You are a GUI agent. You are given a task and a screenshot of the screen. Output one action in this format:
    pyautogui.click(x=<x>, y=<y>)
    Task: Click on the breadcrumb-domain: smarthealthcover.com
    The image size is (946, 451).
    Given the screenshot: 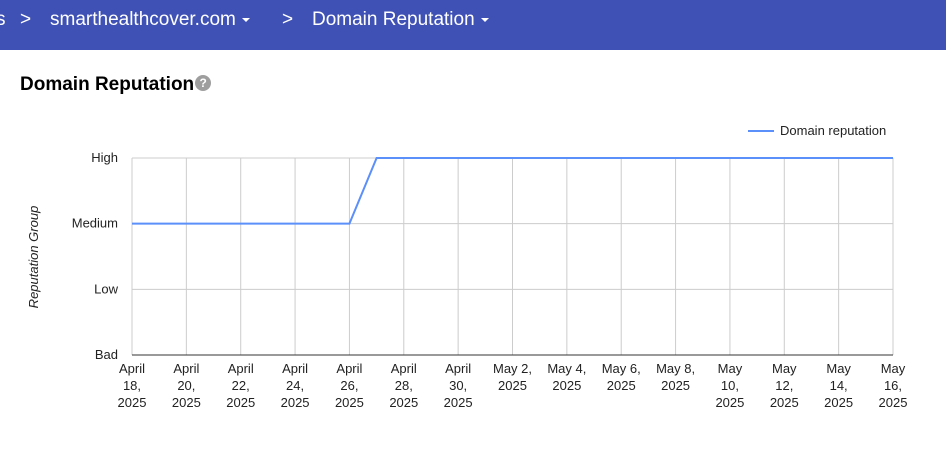 What is the action you would take?
    pyautogui.click(x=150, y=20)
    